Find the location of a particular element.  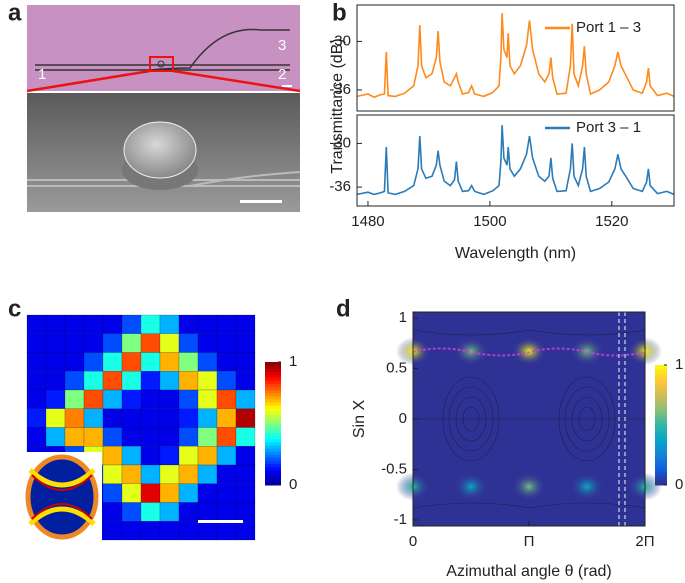

x-tick-label: 0 is located at coordinates (413, 541).